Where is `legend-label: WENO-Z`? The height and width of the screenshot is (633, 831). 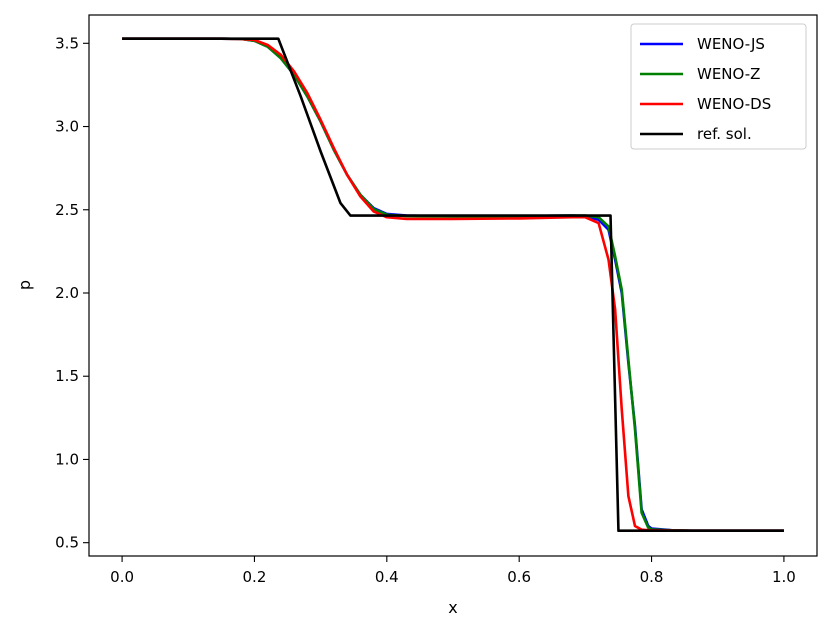 legend-label: WENO-Z is located at coordinates (728, 74).